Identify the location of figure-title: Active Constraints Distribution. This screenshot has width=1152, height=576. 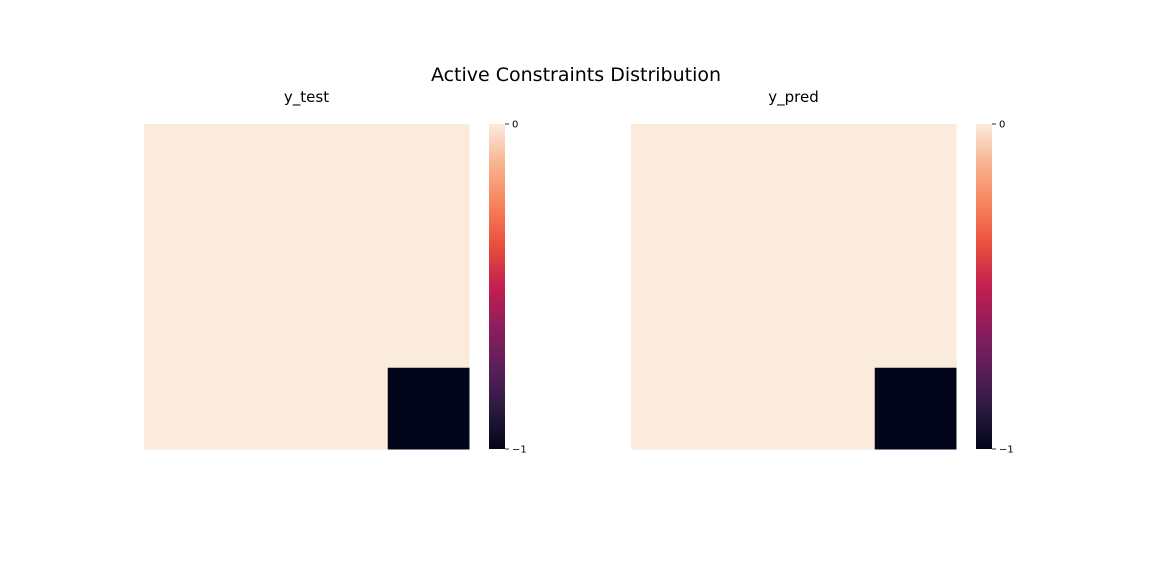
(576, 75).